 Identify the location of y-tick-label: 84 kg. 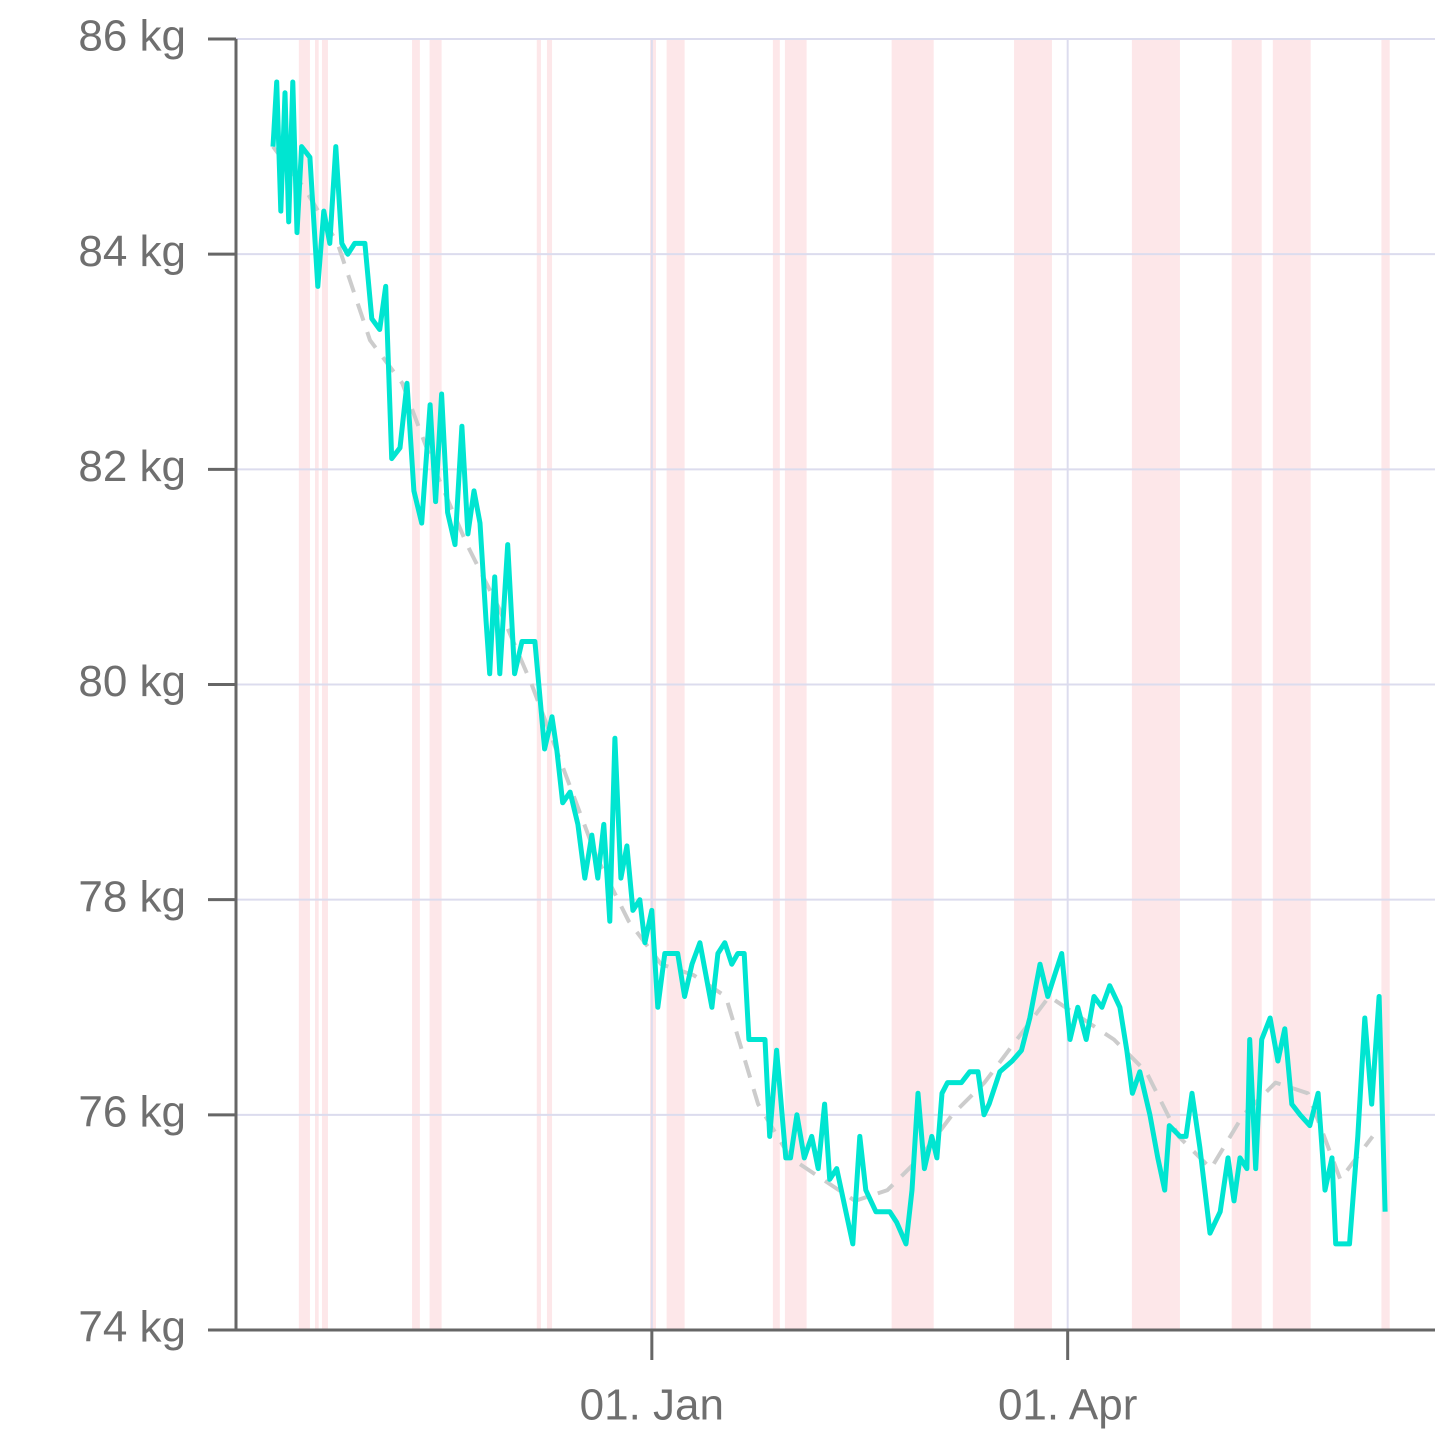
(132, 251).